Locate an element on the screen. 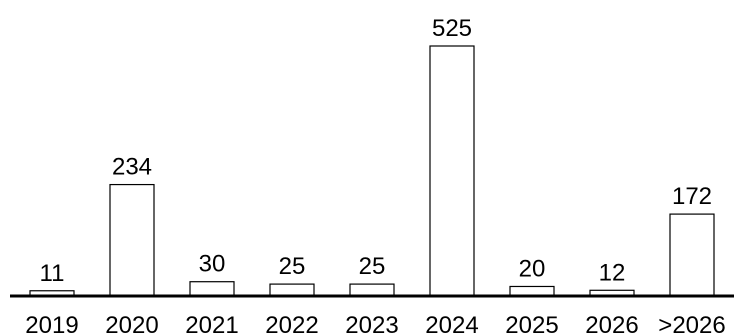 This screenshot has height=336, width=734. x-tick-label-2020: 2020 is located at coordinates (131, 324).